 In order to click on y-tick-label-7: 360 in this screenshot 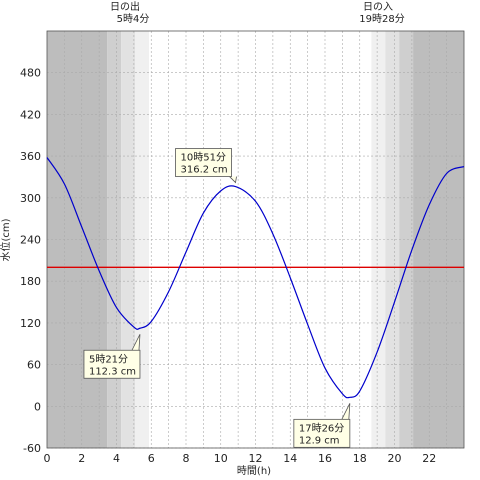, I will do `click(30, 156)`.